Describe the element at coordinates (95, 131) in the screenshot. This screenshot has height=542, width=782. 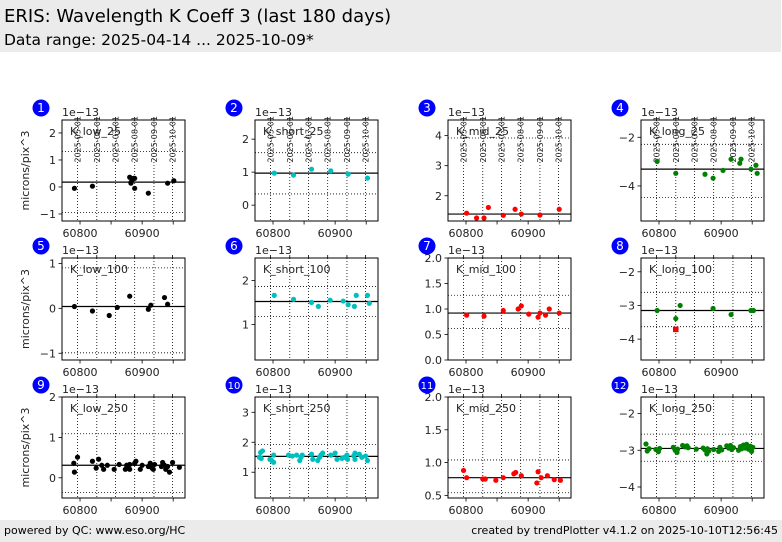
I see `panel-label: K_low_25` at that location.